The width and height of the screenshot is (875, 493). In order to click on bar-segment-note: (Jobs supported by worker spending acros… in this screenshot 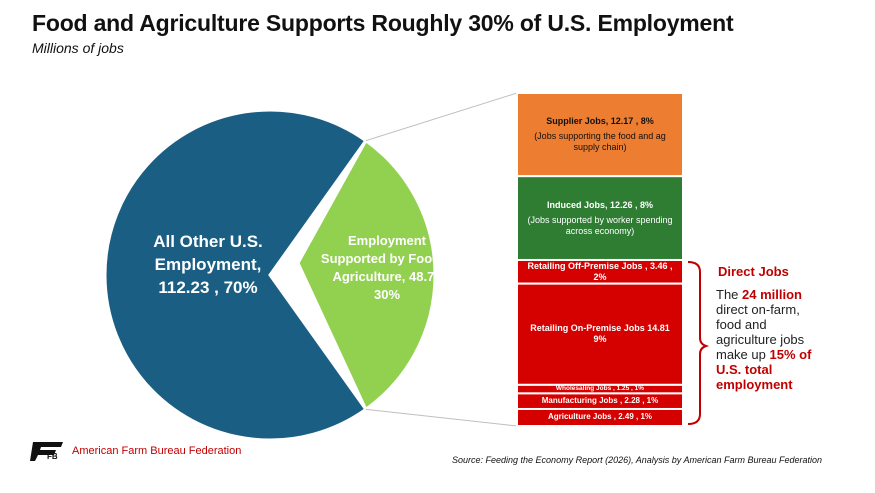, I will do `click(600, 225)`.